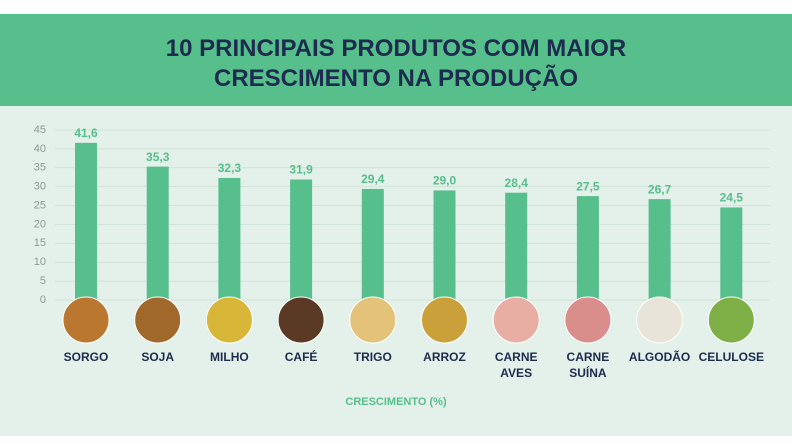 The width and height of the screenshot is (792, 446). I want to click on y-tick-label: 20, so click(40, 224).